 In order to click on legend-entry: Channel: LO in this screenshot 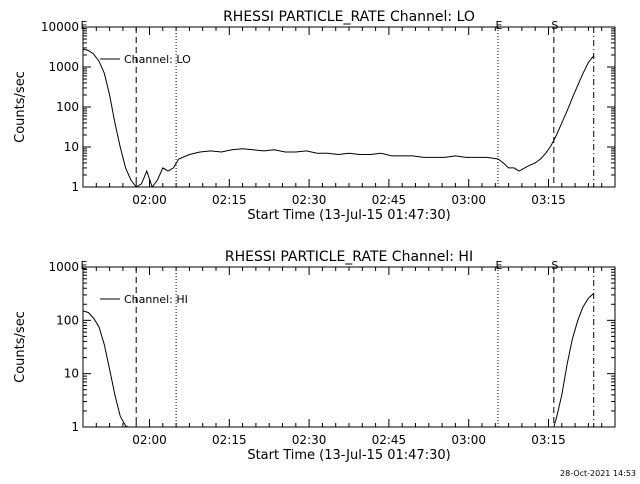, I will do `click(157, 59)`.